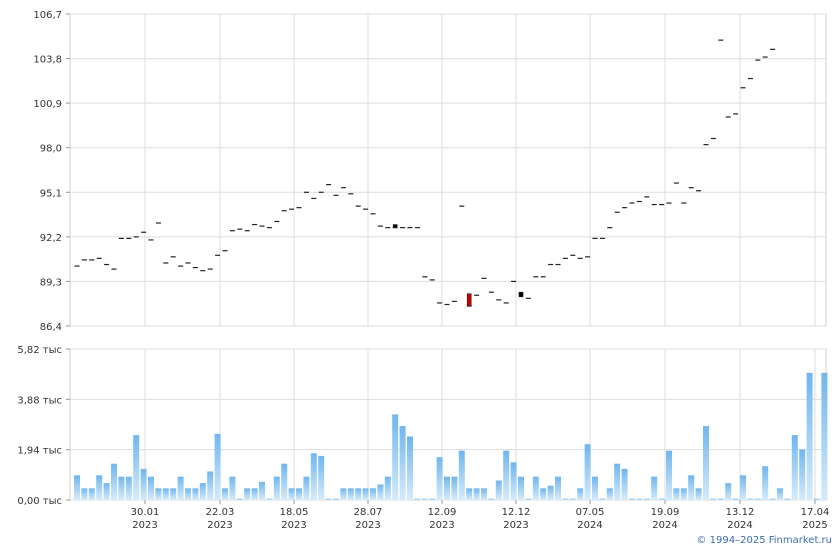  Describe the element at coordinates (39, 350) in the screenshot. I see `volume-y-tick-label: 5,82 тыс` at that location.